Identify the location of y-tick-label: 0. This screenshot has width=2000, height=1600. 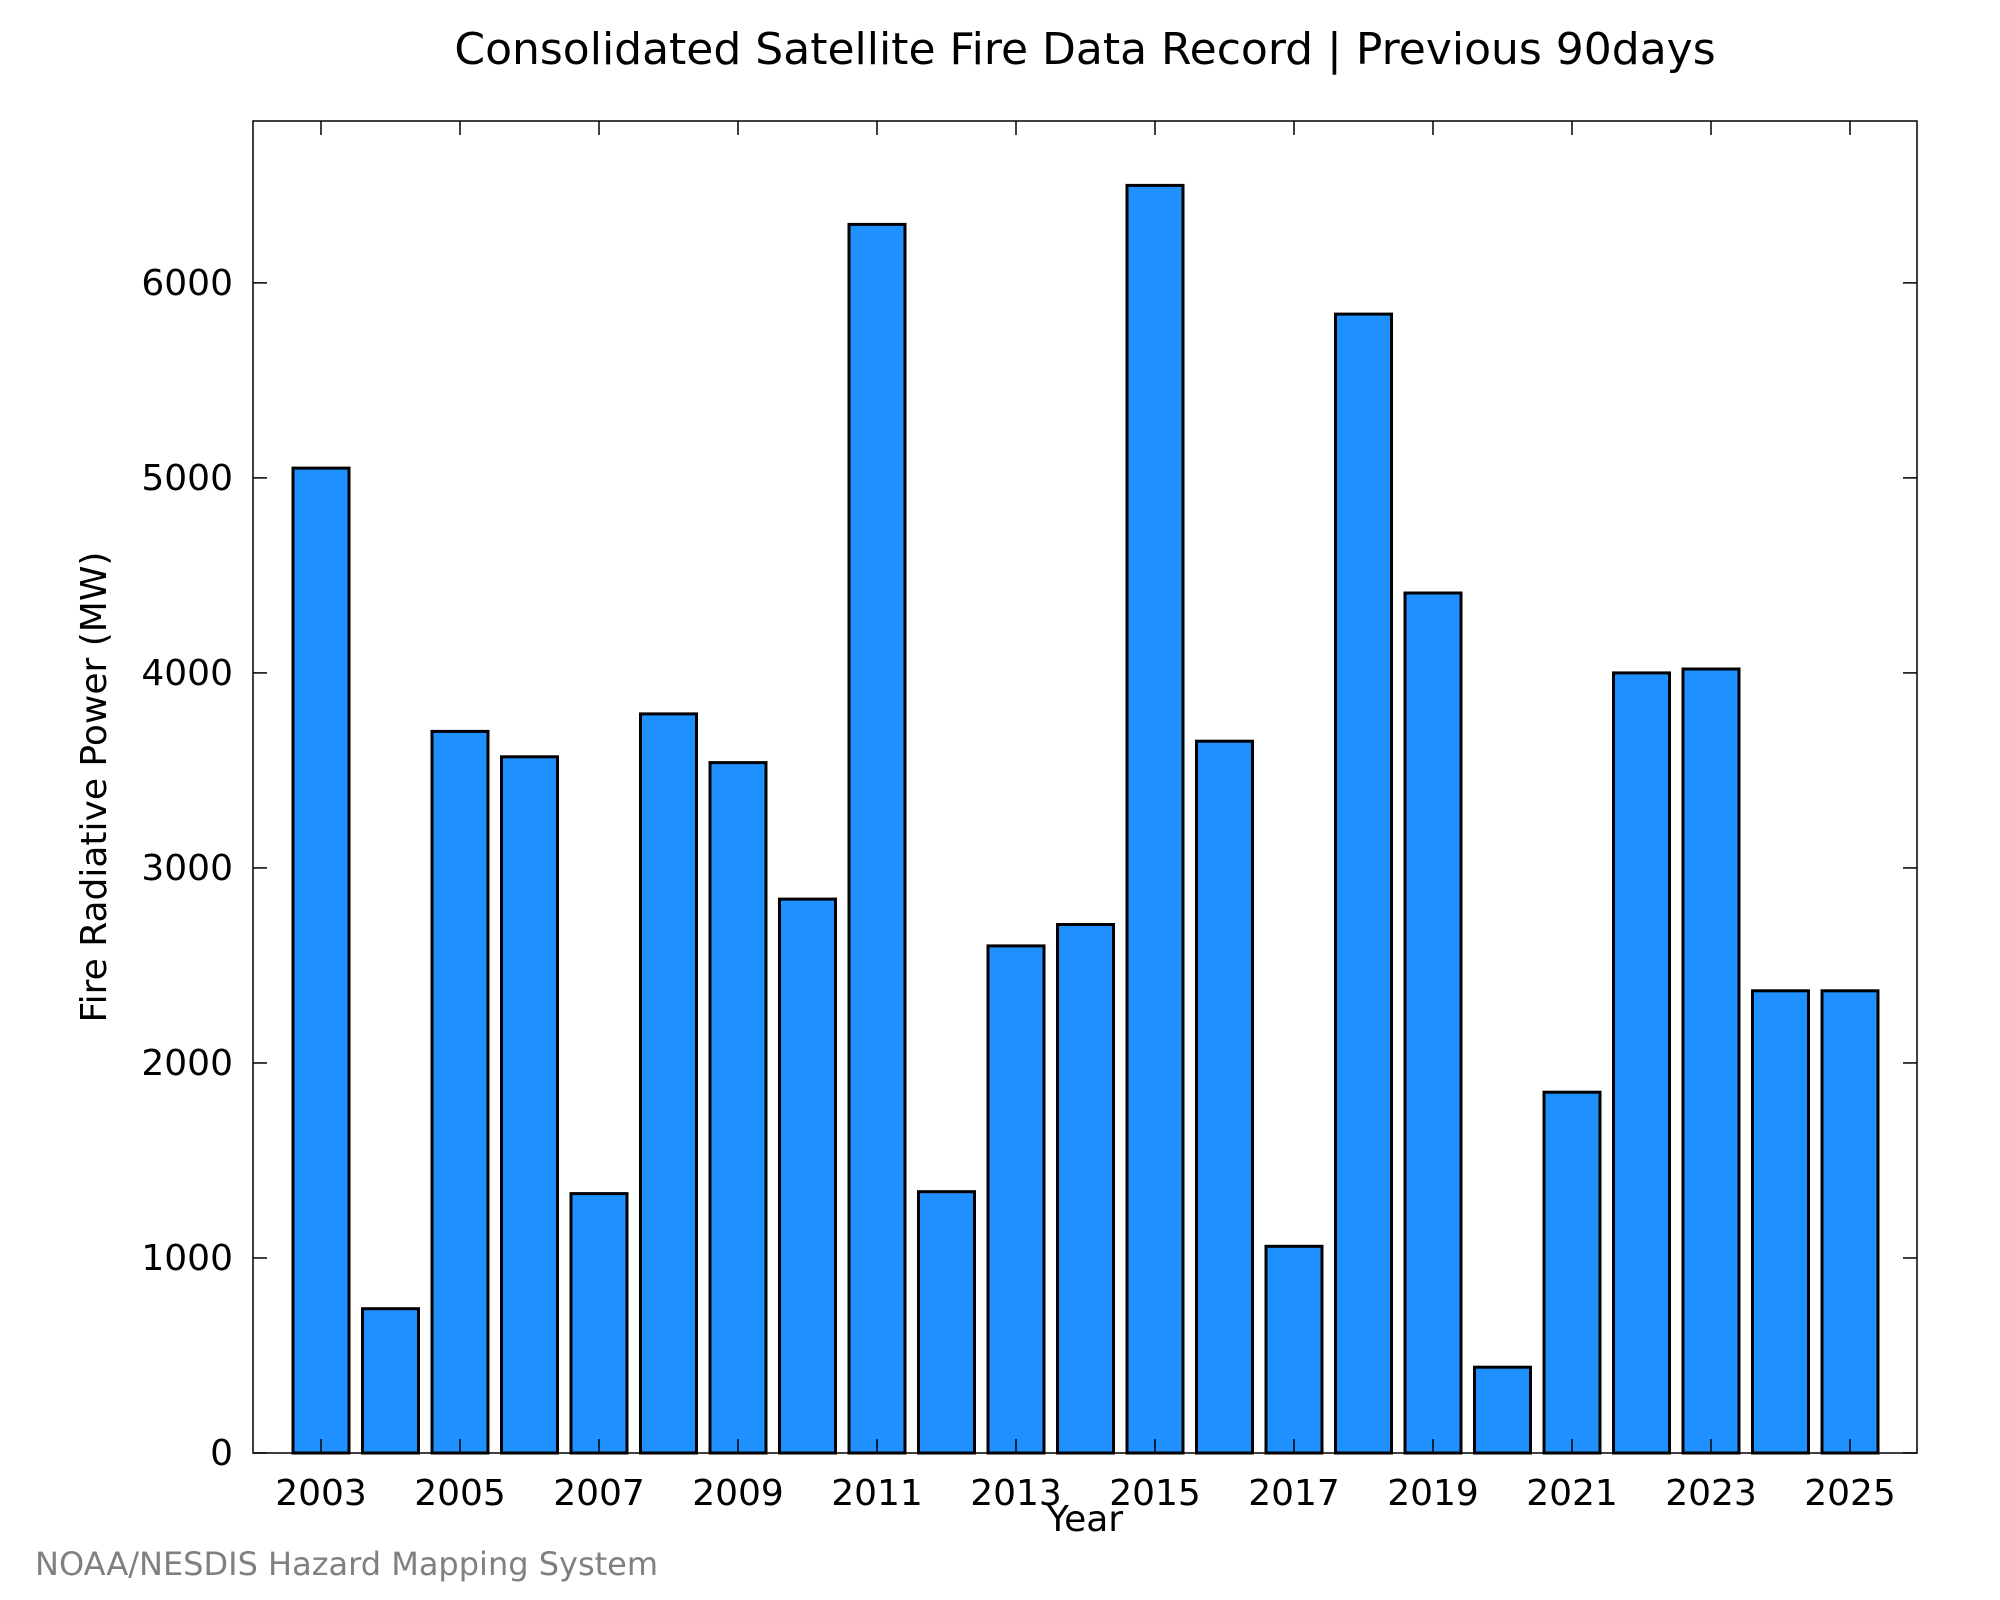
(221, 1453).